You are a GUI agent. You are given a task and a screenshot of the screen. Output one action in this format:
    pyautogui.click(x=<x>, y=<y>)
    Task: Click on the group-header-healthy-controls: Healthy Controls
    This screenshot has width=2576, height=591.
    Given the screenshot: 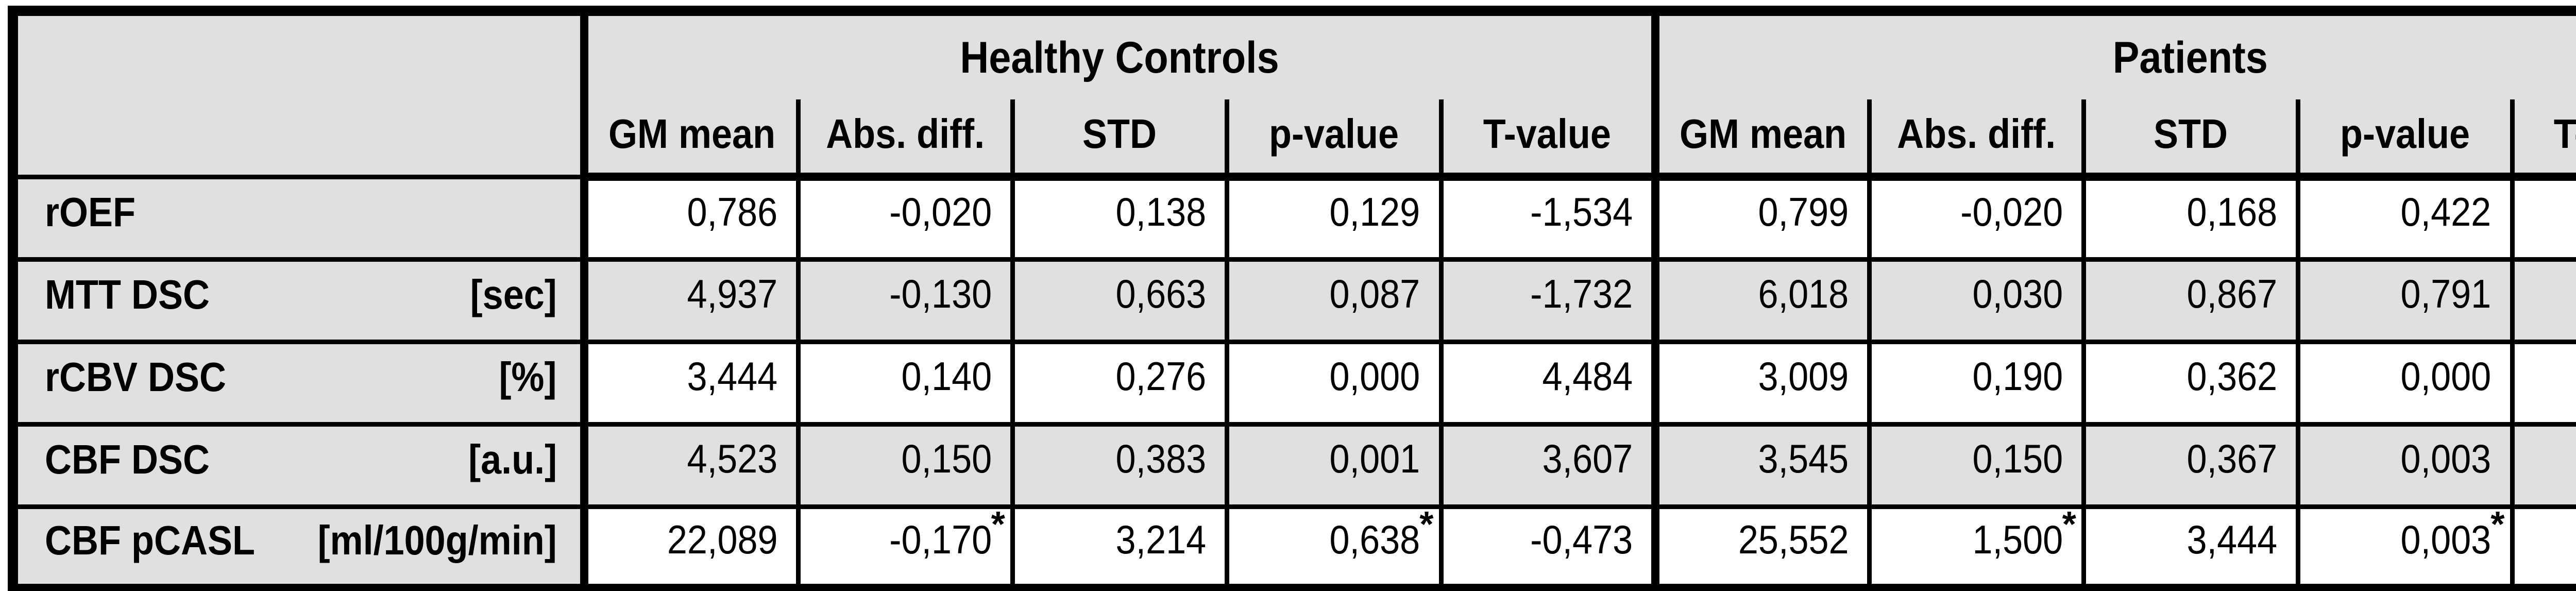 What is the action you would take?
    pyautogui.click(x=1120, y=54)
    